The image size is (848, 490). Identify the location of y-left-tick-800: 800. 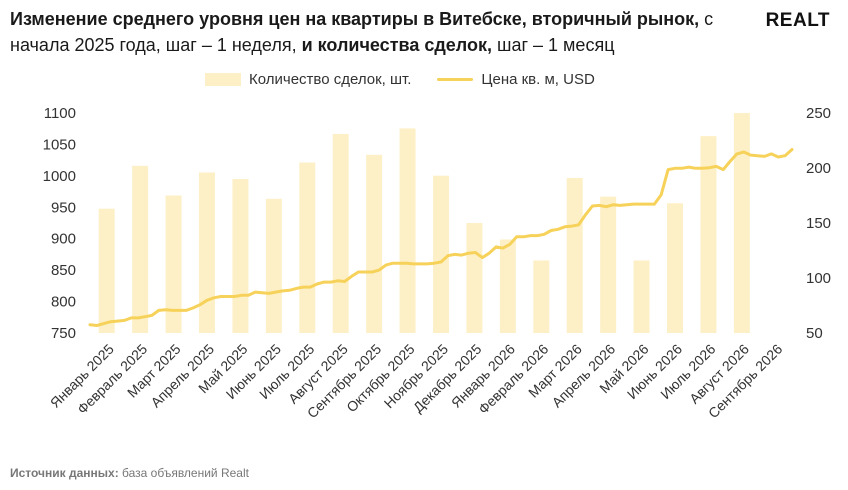
(63, 302).